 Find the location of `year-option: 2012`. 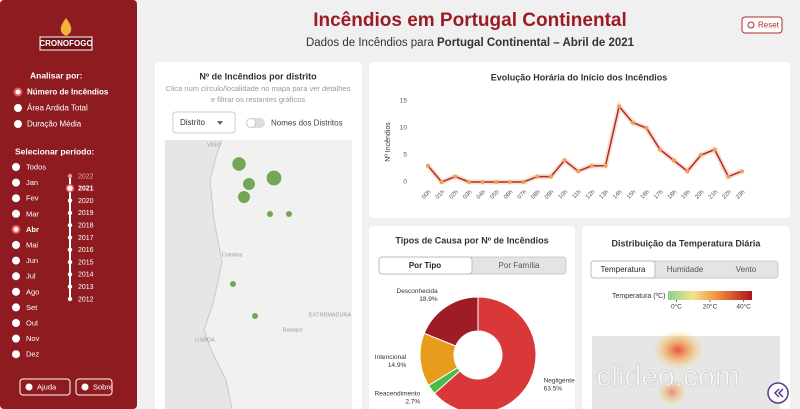

year-option: 2012 is located at coordinates (86, 299).